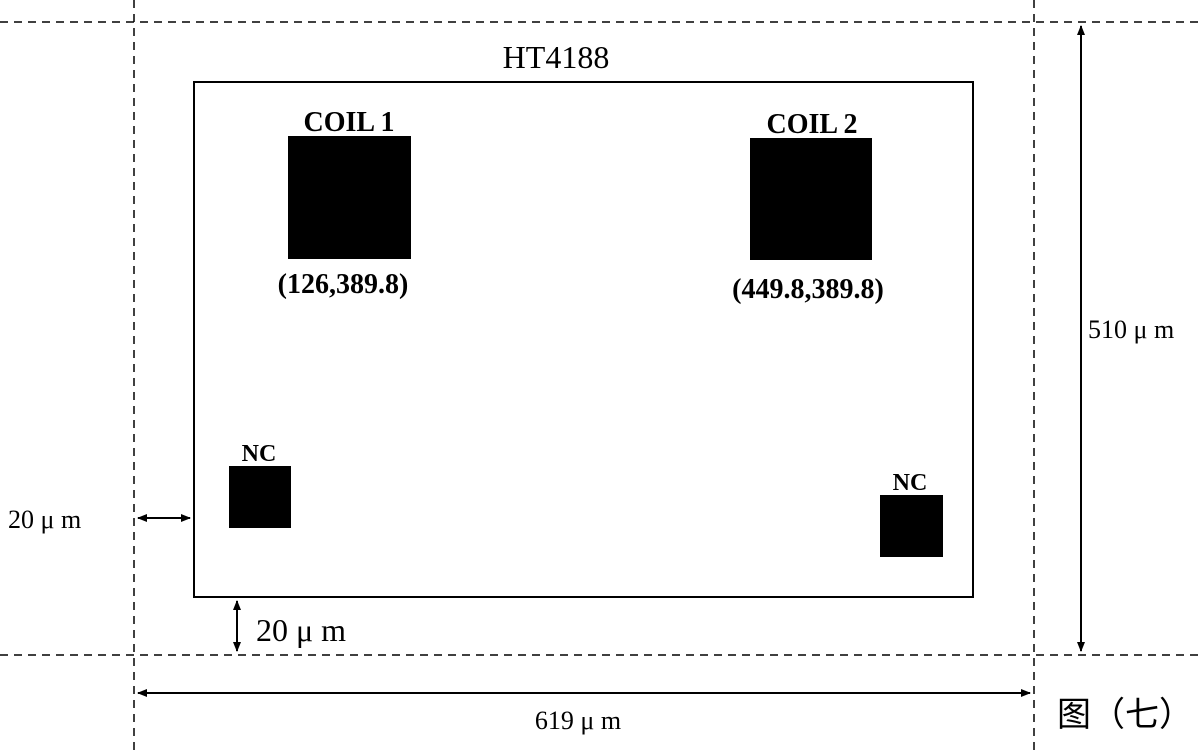  What do you see at coordinates (260, 497) in the screenshot?
I see `nc-left-pad` at bounding box center [260, 497].